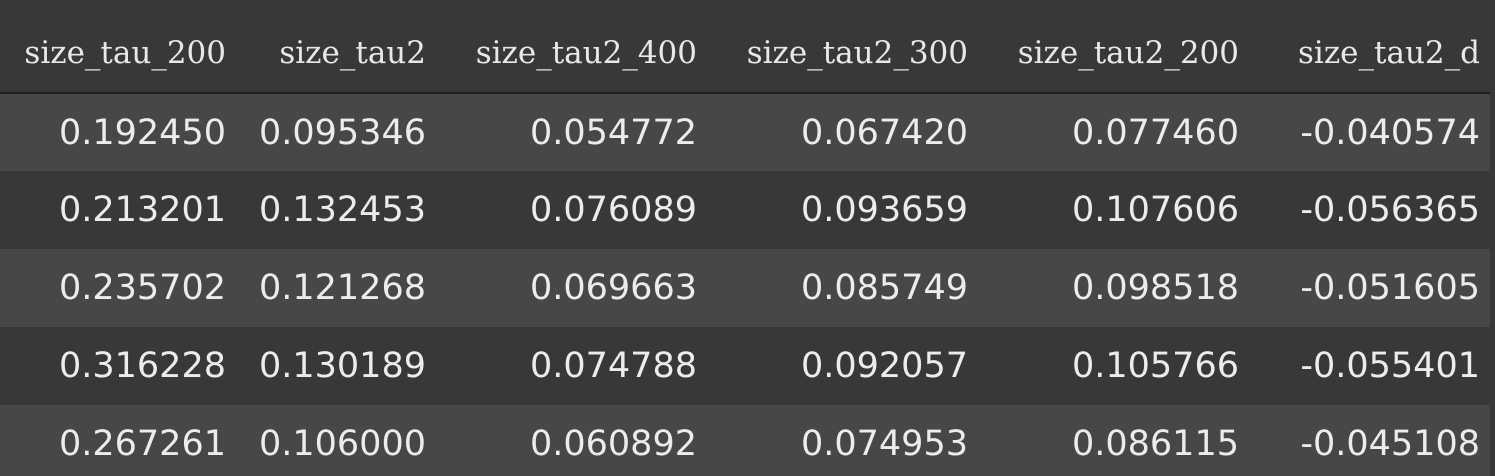 Image resolution: width=1495 pixels, height=476 pixels. Describe the element at coordinates (1113, 47) in the screenshot. I see `column-header-size-tau2-200: size_tau2_200` at that location.